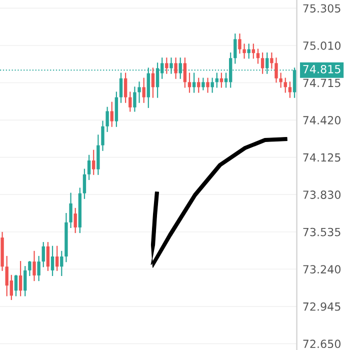  I want to click on y-tick-label: 74.125, so click(321, 157).